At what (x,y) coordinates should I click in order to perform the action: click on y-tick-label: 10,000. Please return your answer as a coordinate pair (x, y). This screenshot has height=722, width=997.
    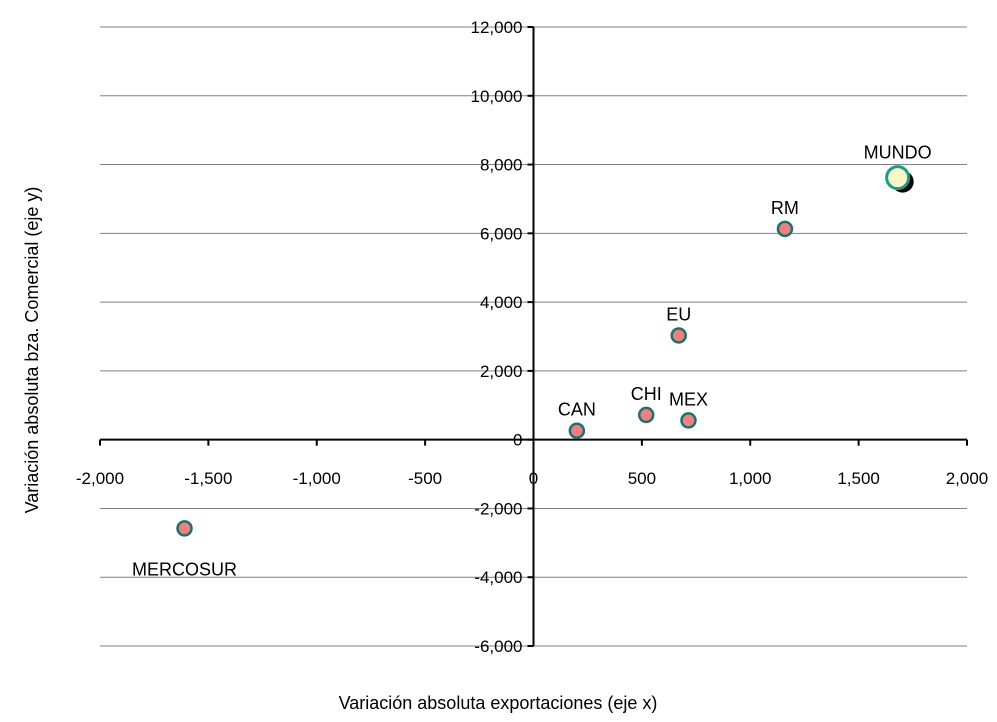
    Looking at the image, I should click on (497, 96).